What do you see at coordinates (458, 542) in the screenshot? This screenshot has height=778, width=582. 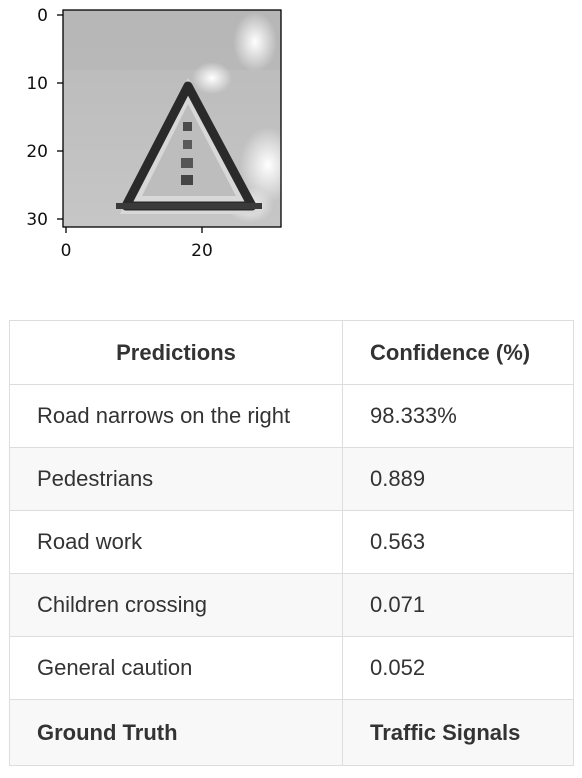 I see `prediction-confidence: 0.563` at bounding box center [458, 542].